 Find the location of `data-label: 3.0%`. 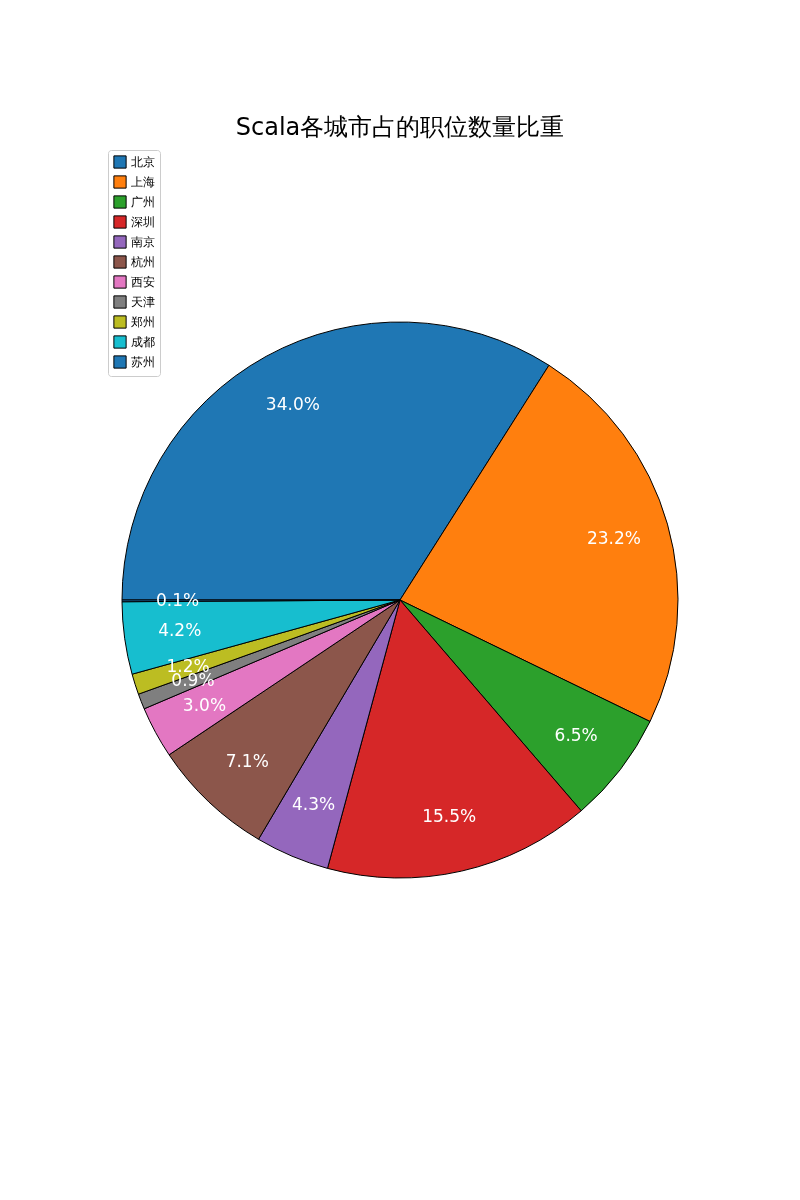

data-label: 3.0% is located at coordinates (204, 704).